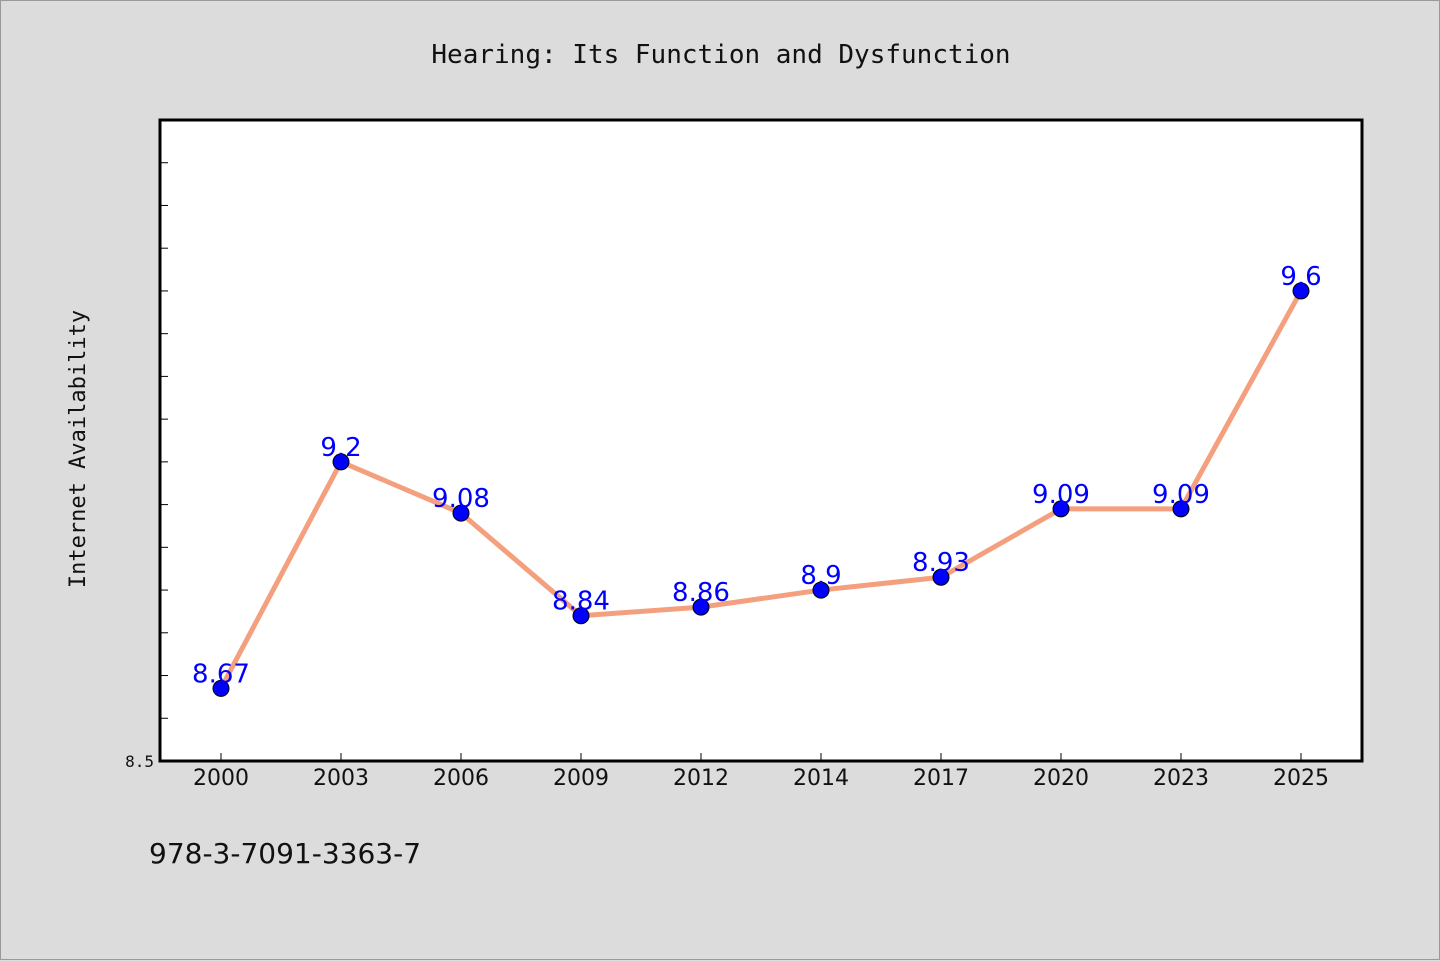 The height and width of the screenshot is (961, 1440). Describe the element at coordinates (78, 449) in the screenshot. I see `y-axis-label: Internet Availability` at that location.